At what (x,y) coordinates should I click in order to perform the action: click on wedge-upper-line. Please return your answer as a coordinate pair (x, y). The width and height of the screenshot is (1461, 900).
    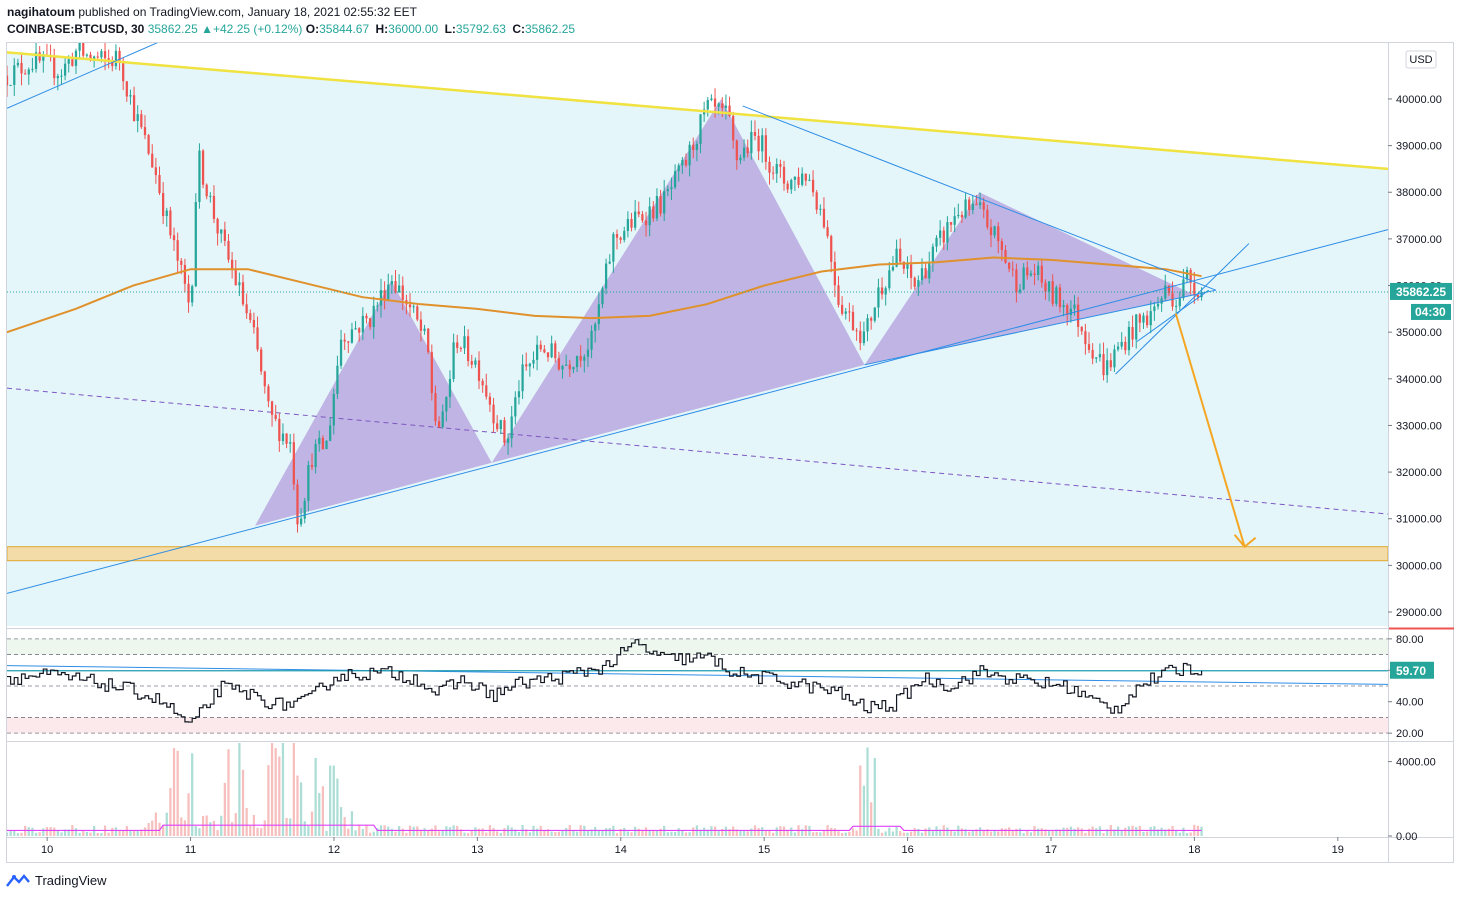
    Looking at the image, I should click on (979, 198).